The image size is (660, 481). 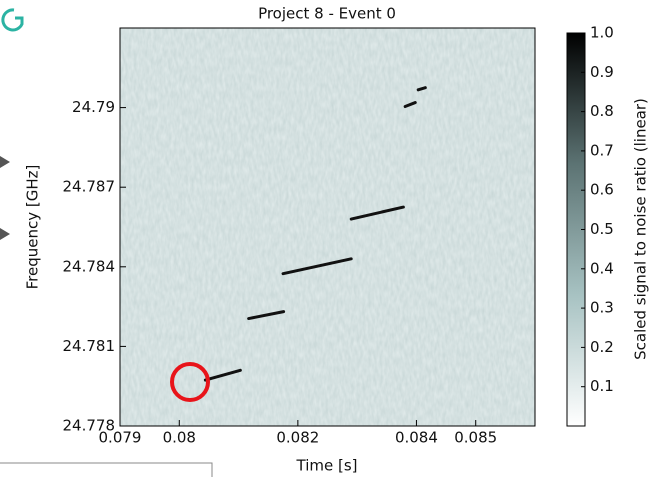 I want to click on colorbar-tick-label: 0.7, so click(x=602, y=150).